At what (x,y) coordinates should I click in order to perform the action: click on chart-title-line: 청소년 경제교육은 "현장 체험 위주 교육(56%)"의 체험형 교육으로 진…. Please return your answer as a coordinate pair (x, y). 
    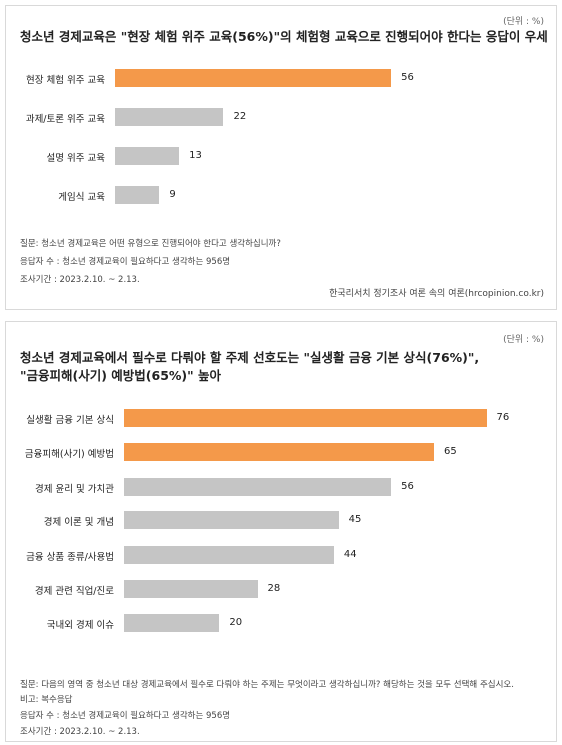
    Looking at the image, I should click on (284, 36).